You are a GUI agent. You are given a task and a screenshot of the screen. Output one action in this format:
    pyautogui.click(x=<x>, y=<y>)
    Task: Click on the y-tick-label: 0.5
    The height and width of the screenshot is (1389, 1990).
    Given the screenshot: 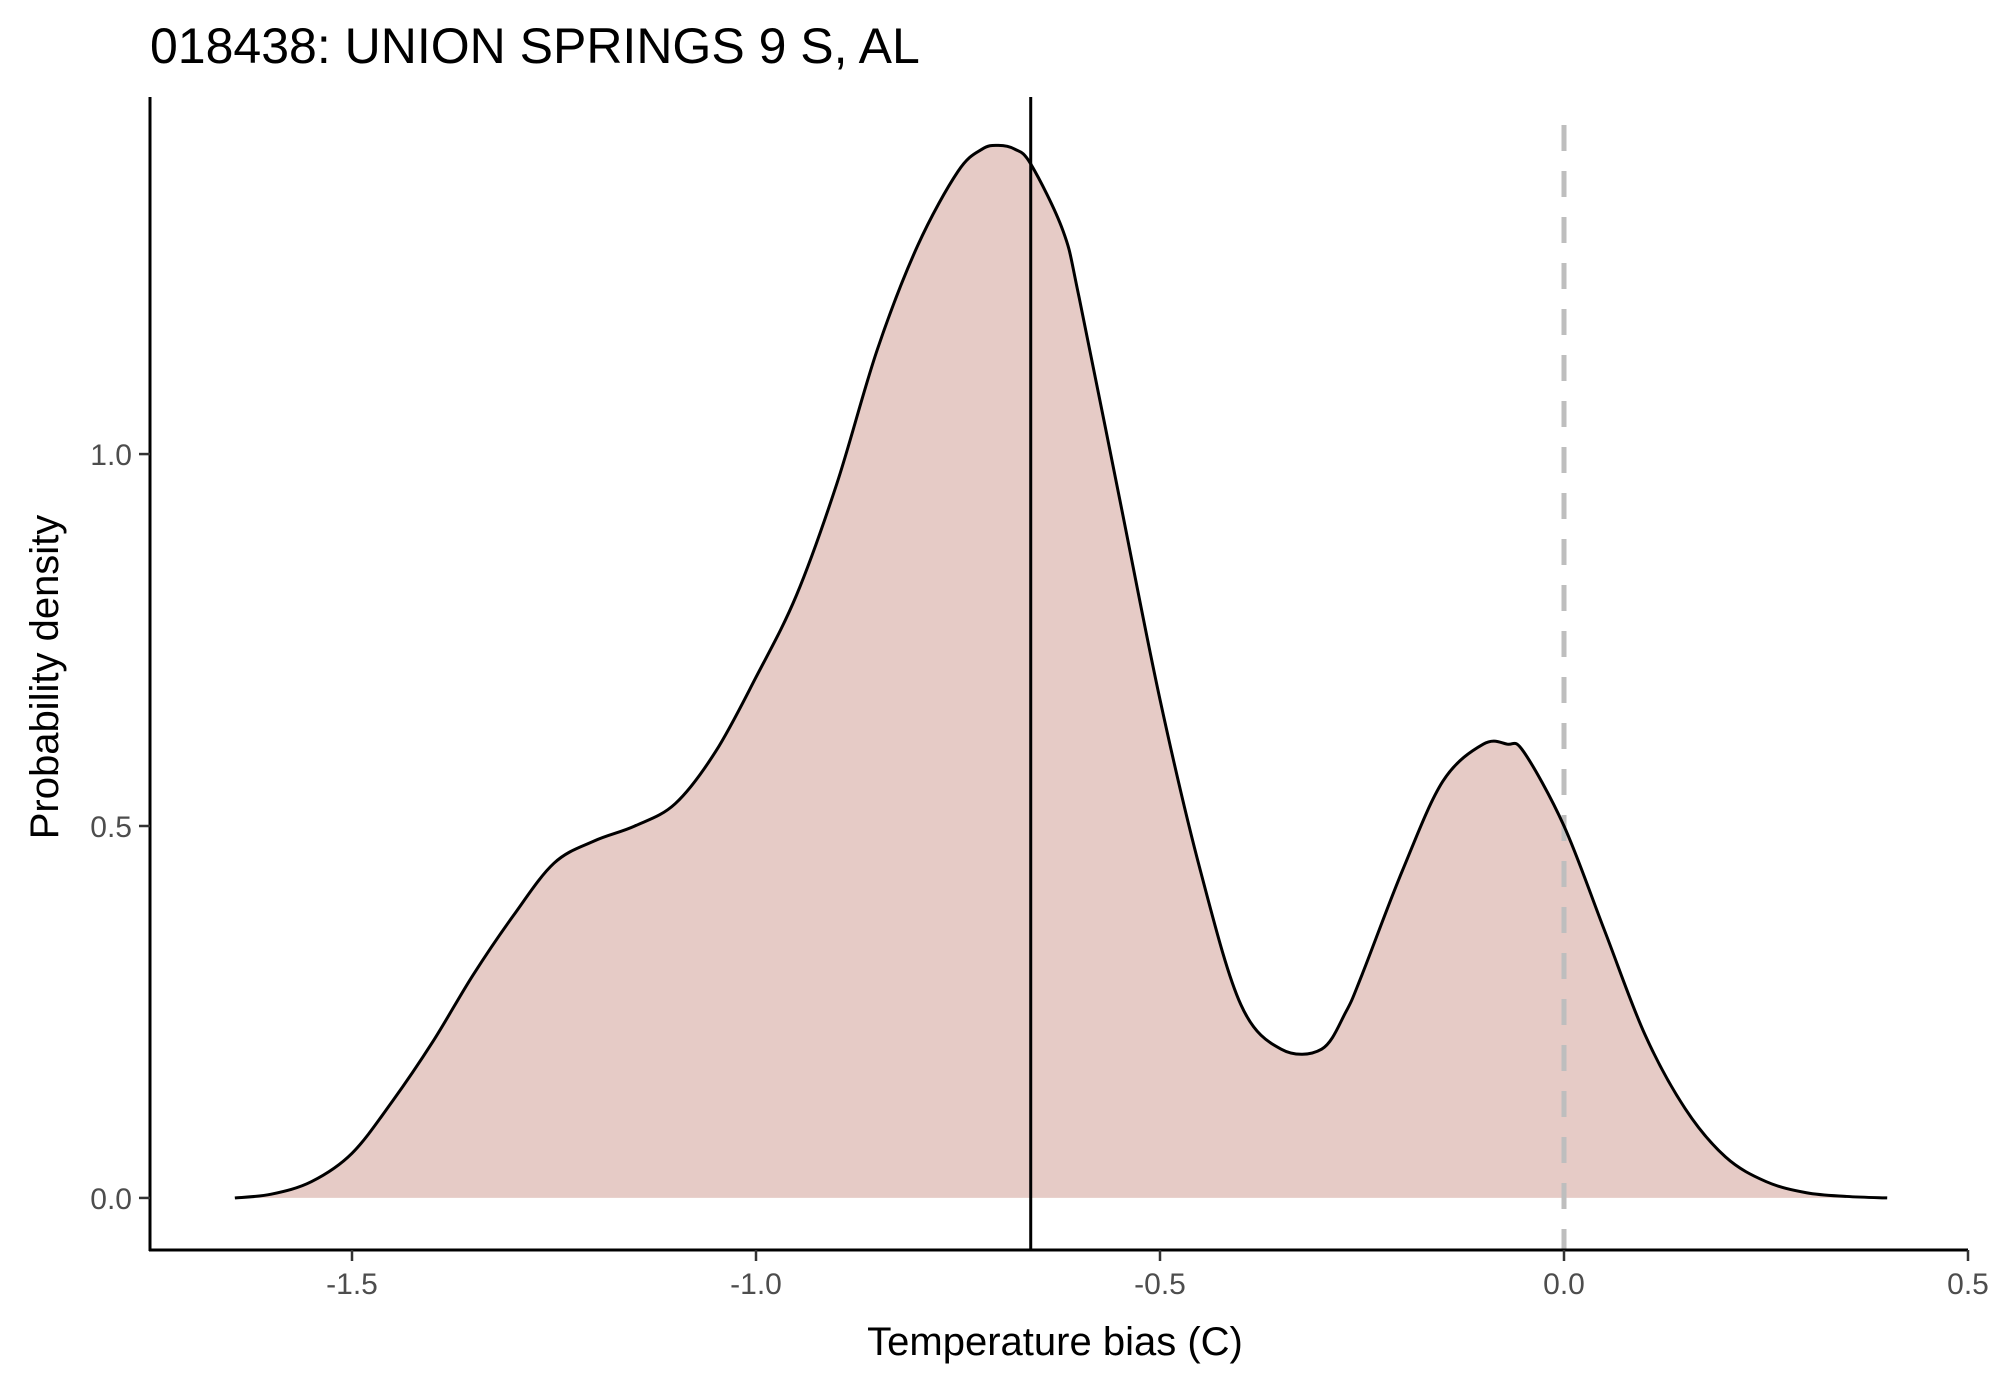 What is the action you would take?
    pyautogui.click(x=111, y=827)
    